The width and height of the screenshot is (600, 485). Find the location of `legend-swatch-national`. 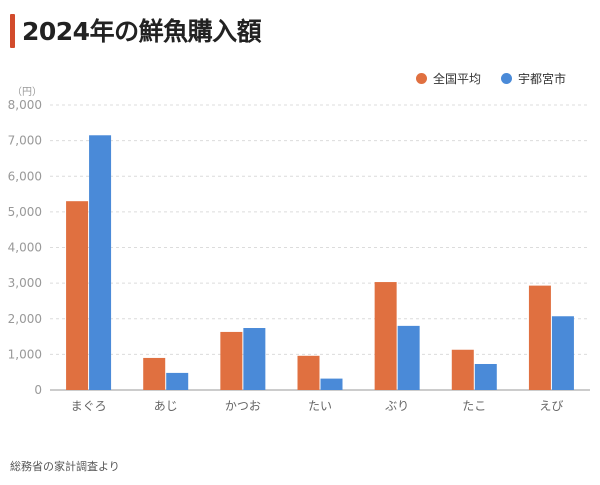

legend-swatch-national is located at coordinates (421, 78).